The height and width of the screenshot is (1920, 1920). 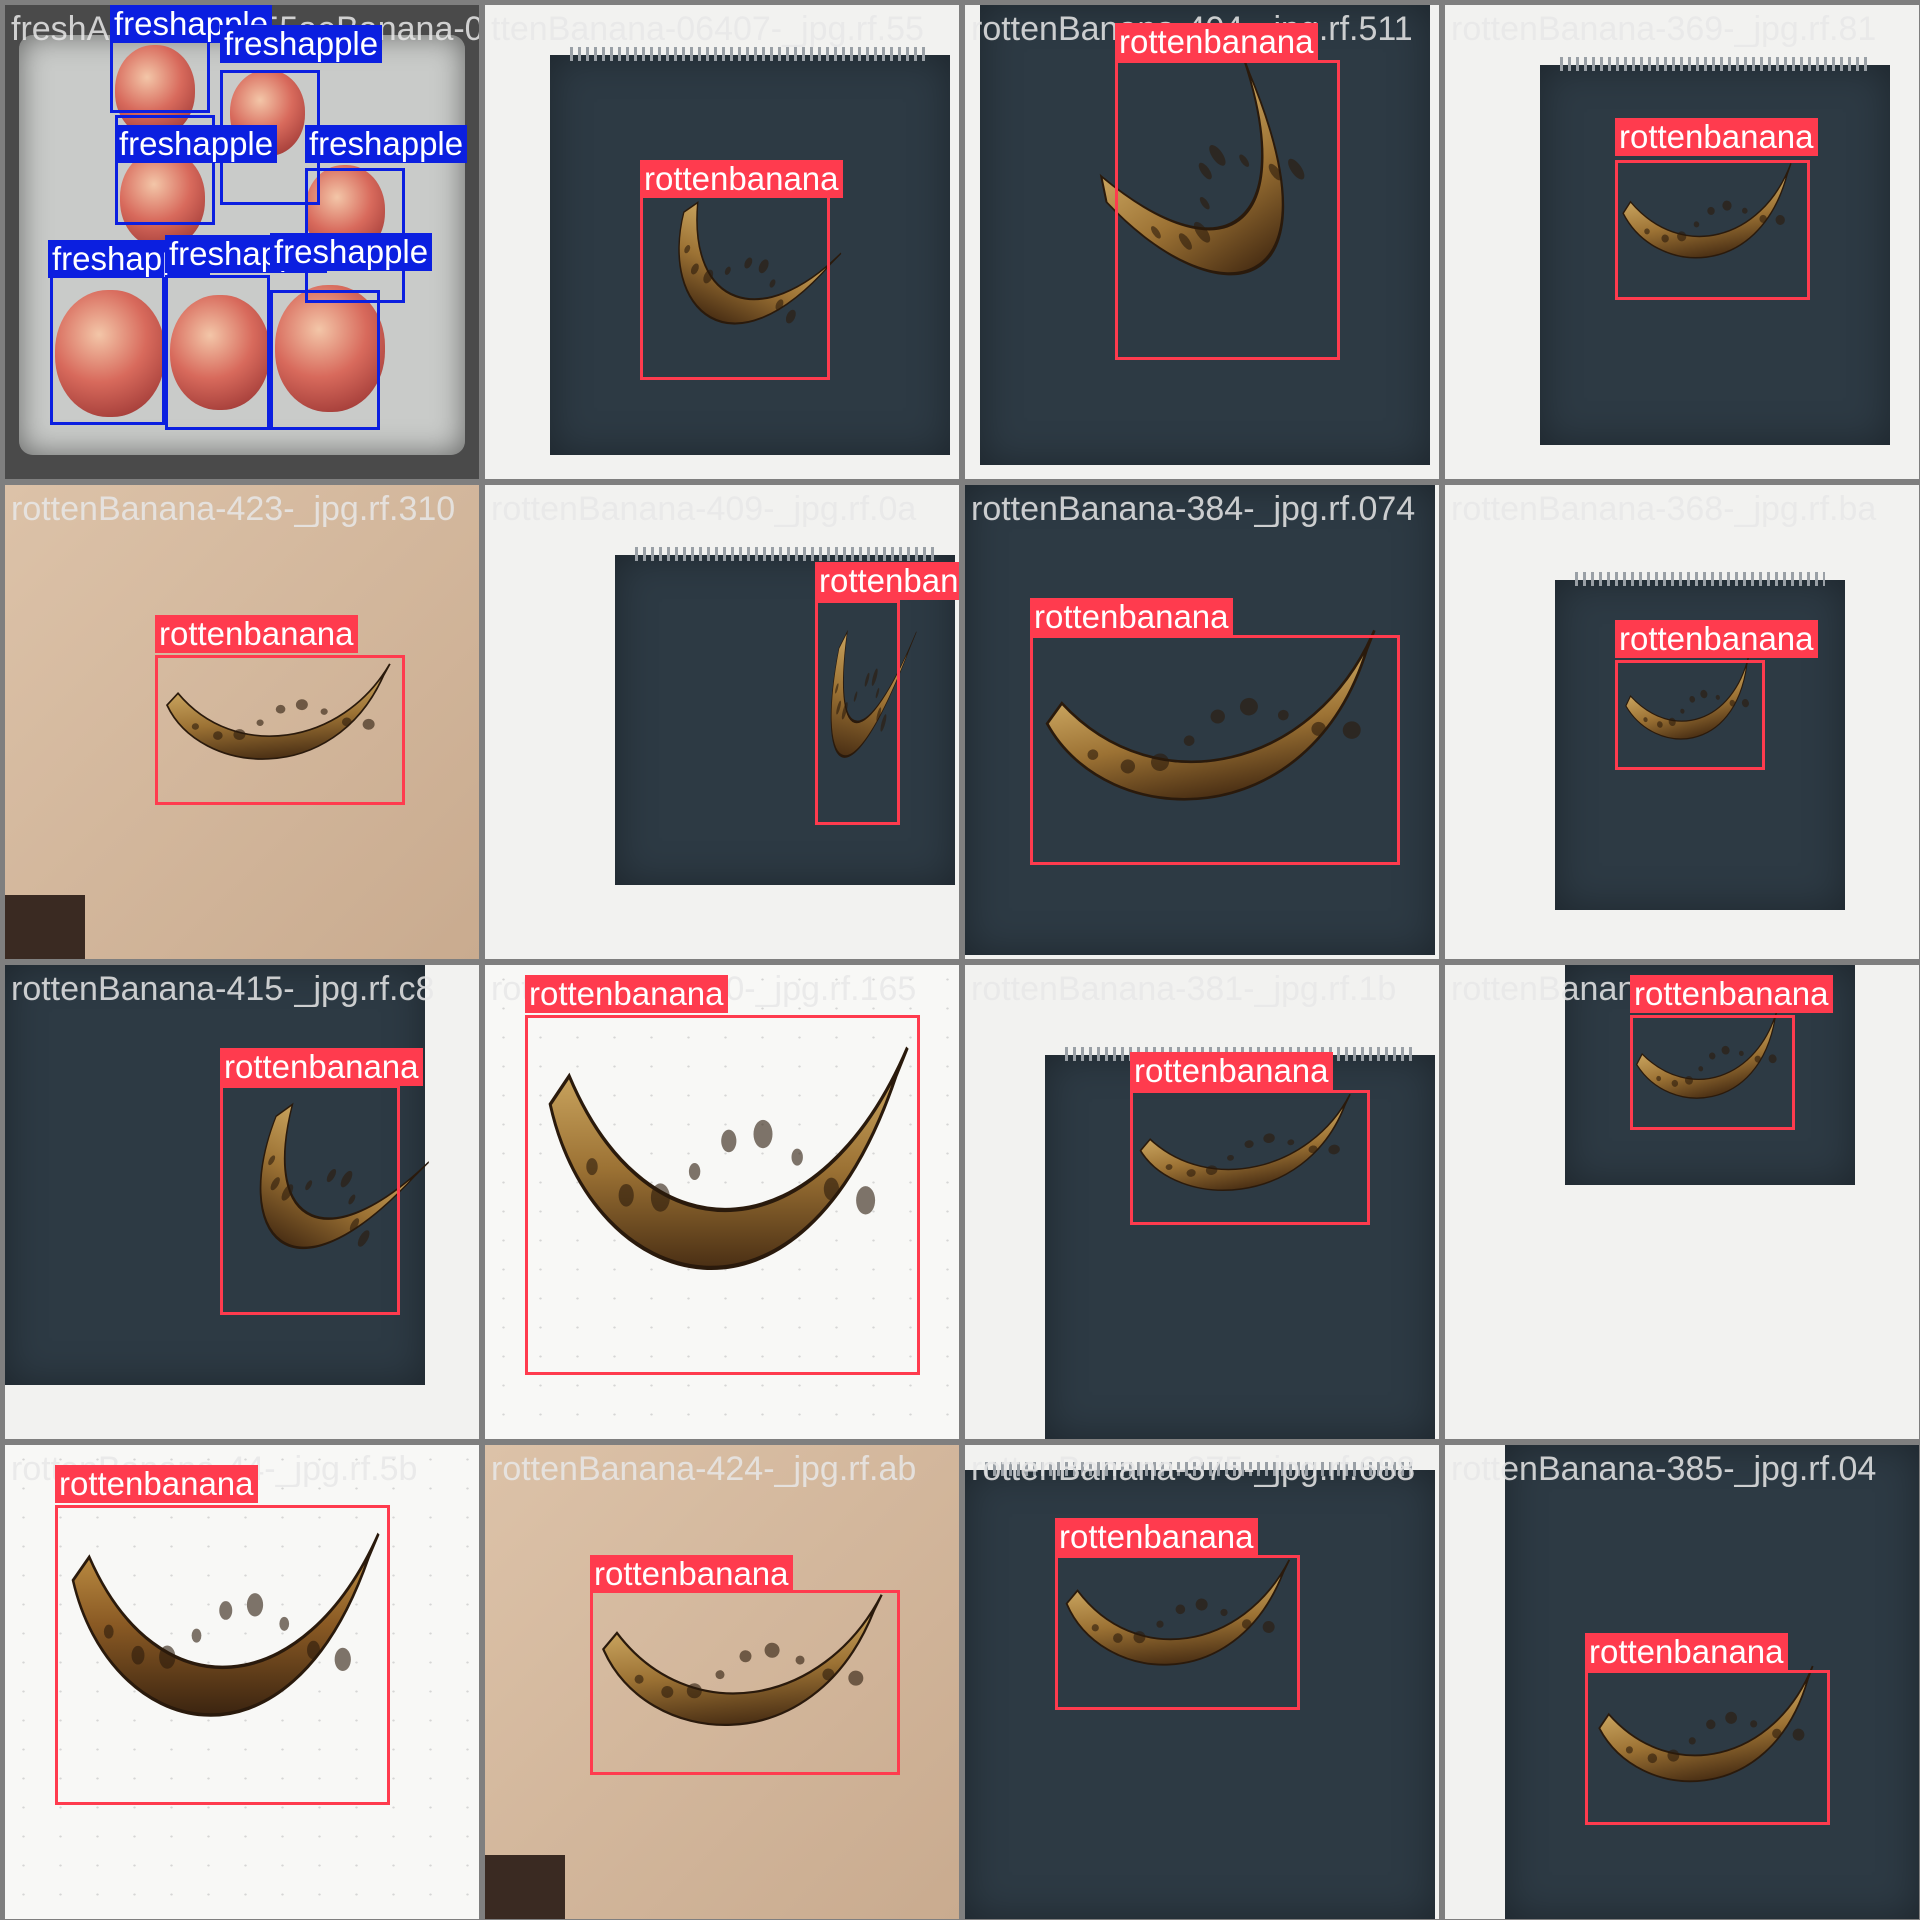 What do you see at coordinates (1664, 1469) in the screenshot?
I see `tile-filename: rottenBanana-385-_jpg.rf.04` at bounding box center [1664, 1469].